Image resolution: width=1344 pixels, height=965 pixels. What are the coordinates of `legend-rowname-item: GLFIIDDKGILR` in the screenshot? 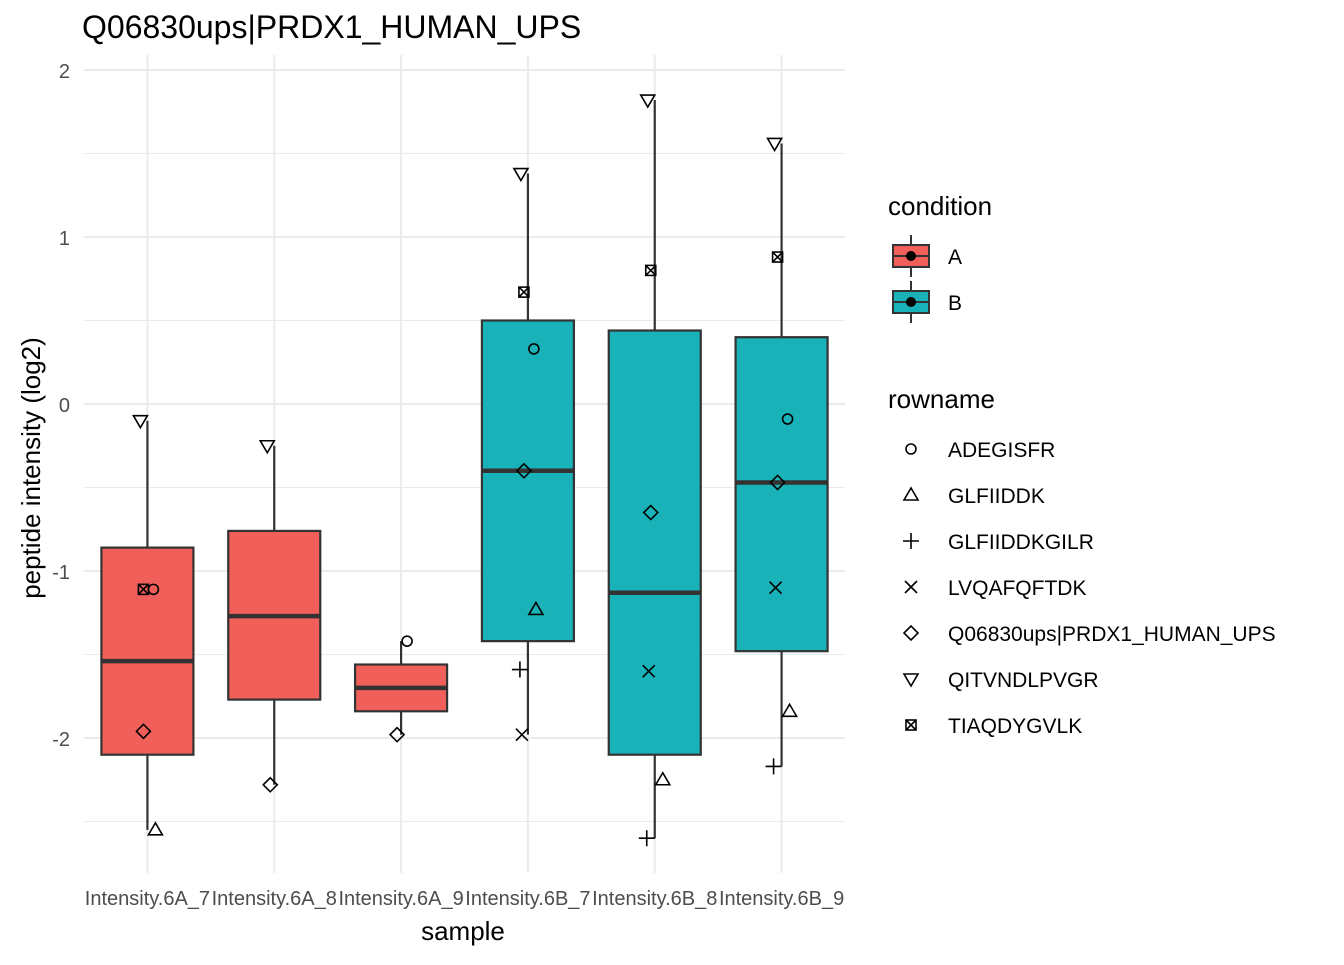 It's located at (998, 542).